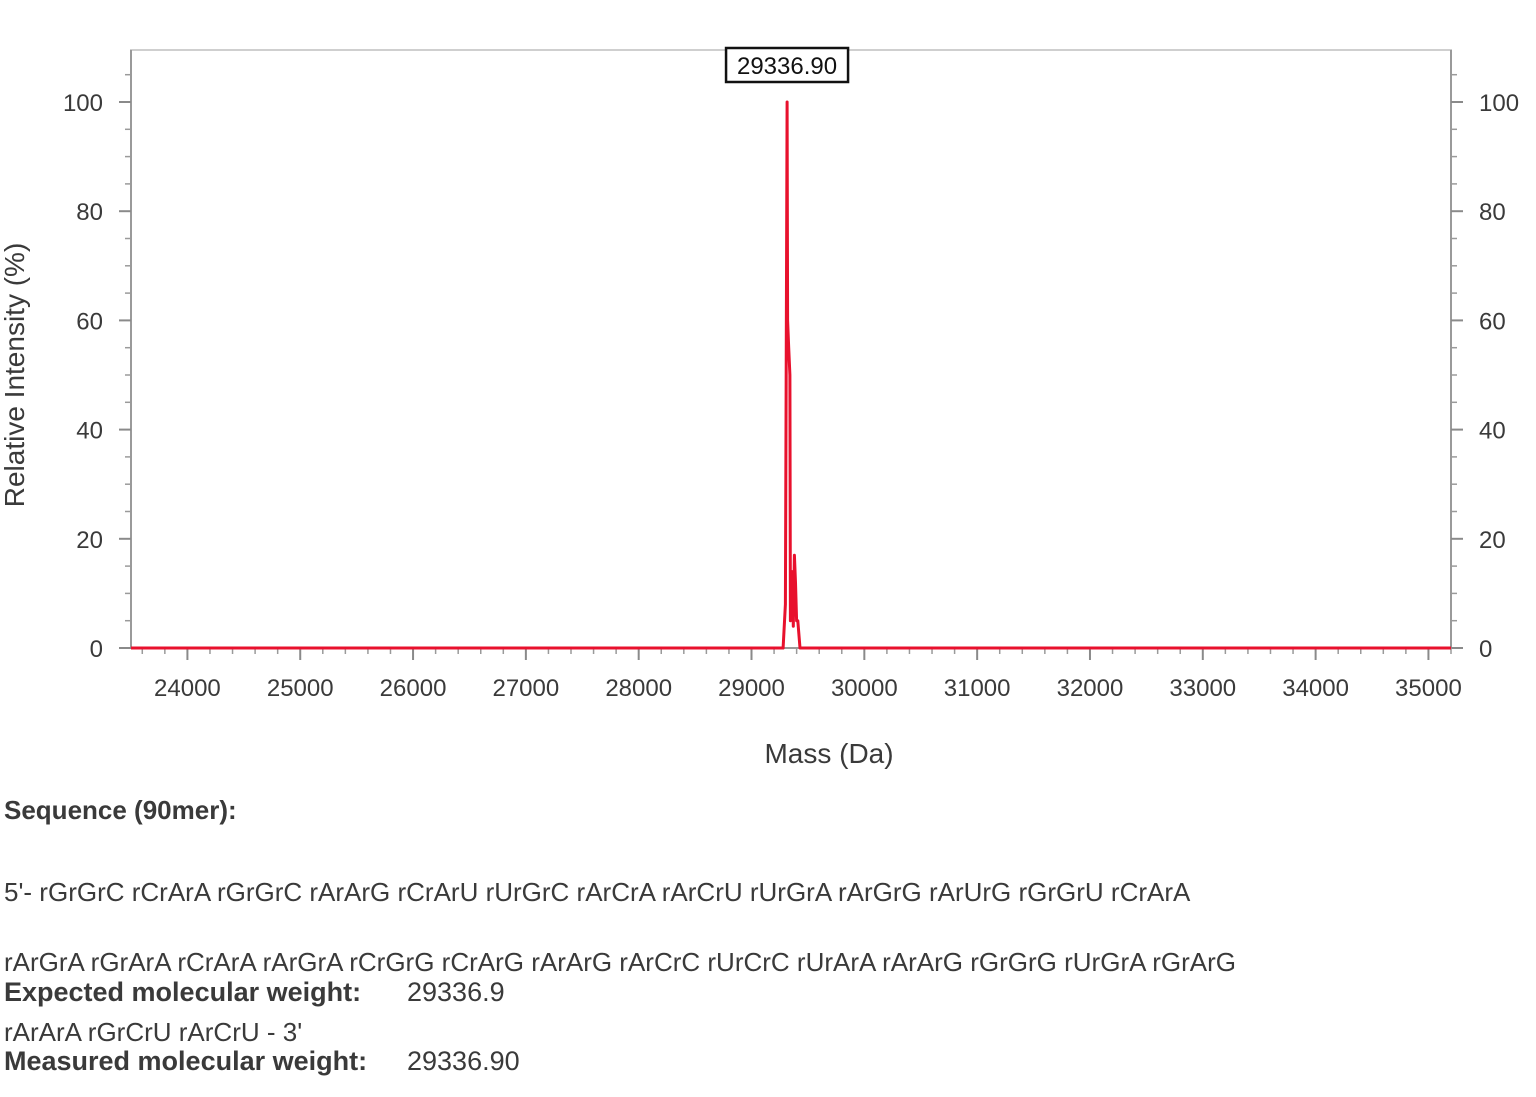 This screenshot has height=1097, width=1536. I want to click on x-tick-label: 35000, so click(1428, 688).